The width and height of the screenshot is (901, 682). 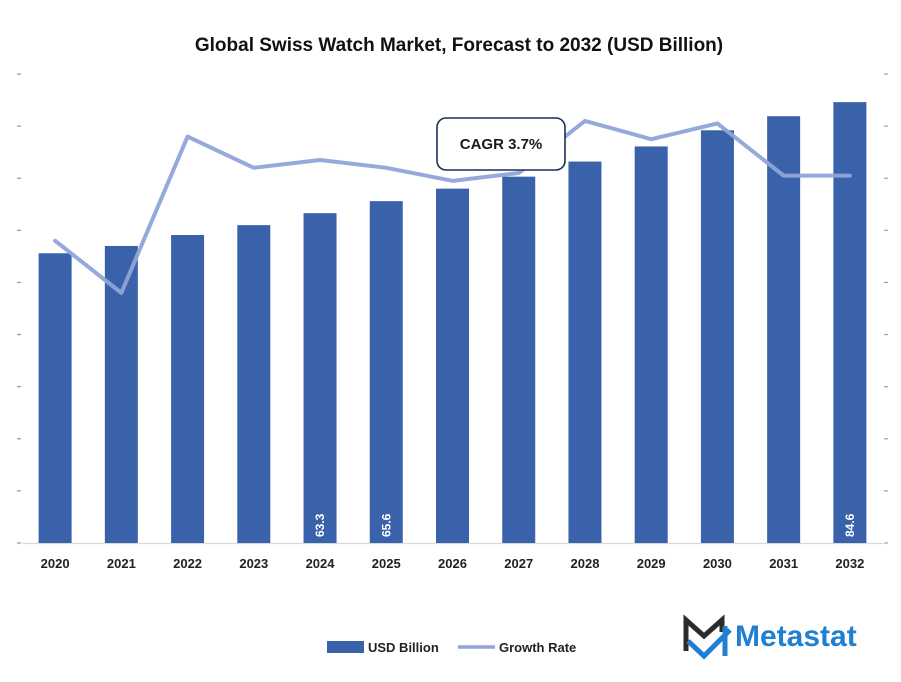 I want to click on metastat-m-icon, so click(x=707, y=637).